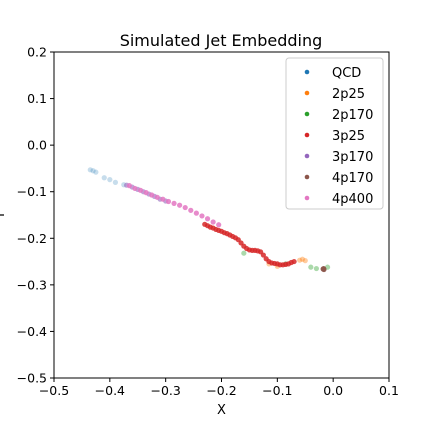 This screenshot has width=432, height=432. What do you see at coordinates (221, 40) in the screenshot?
I see `chart-title: Simulated Jet Embedding` at bounding box center [221, 40].